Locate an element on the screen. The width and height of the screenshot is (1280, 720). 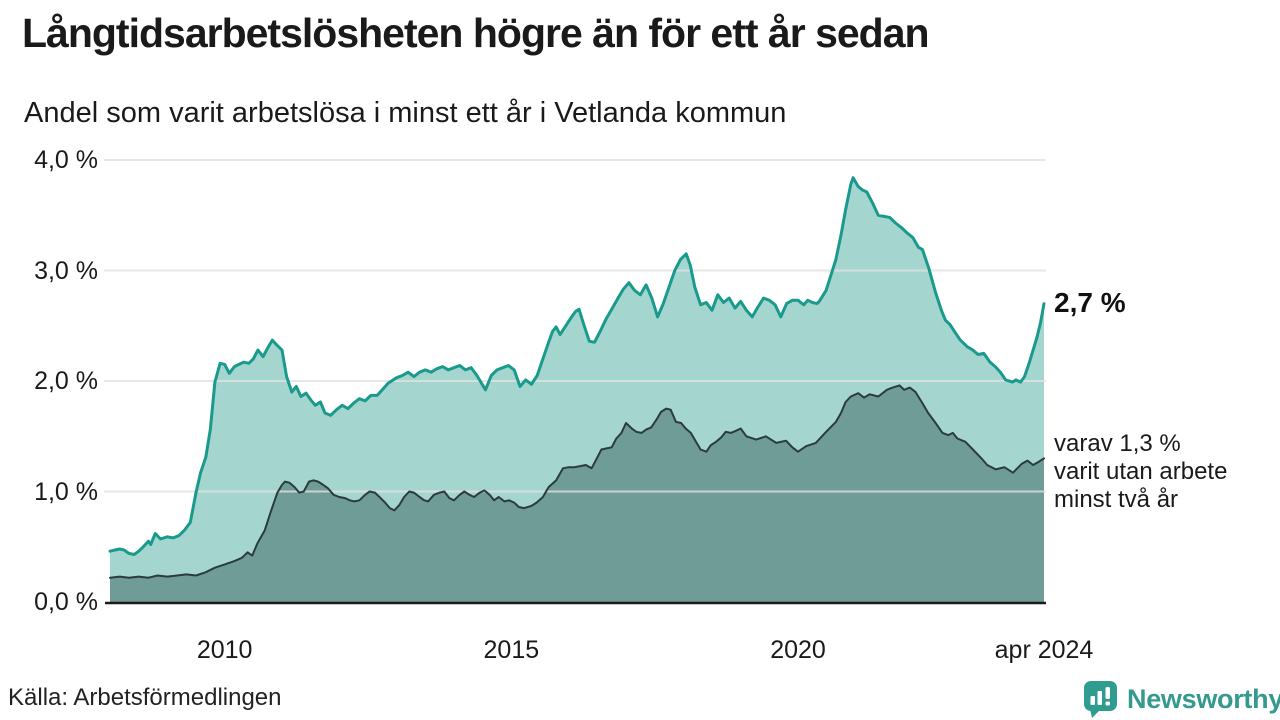
x-tick-label: 2010 is located at coordinates (224, 650).